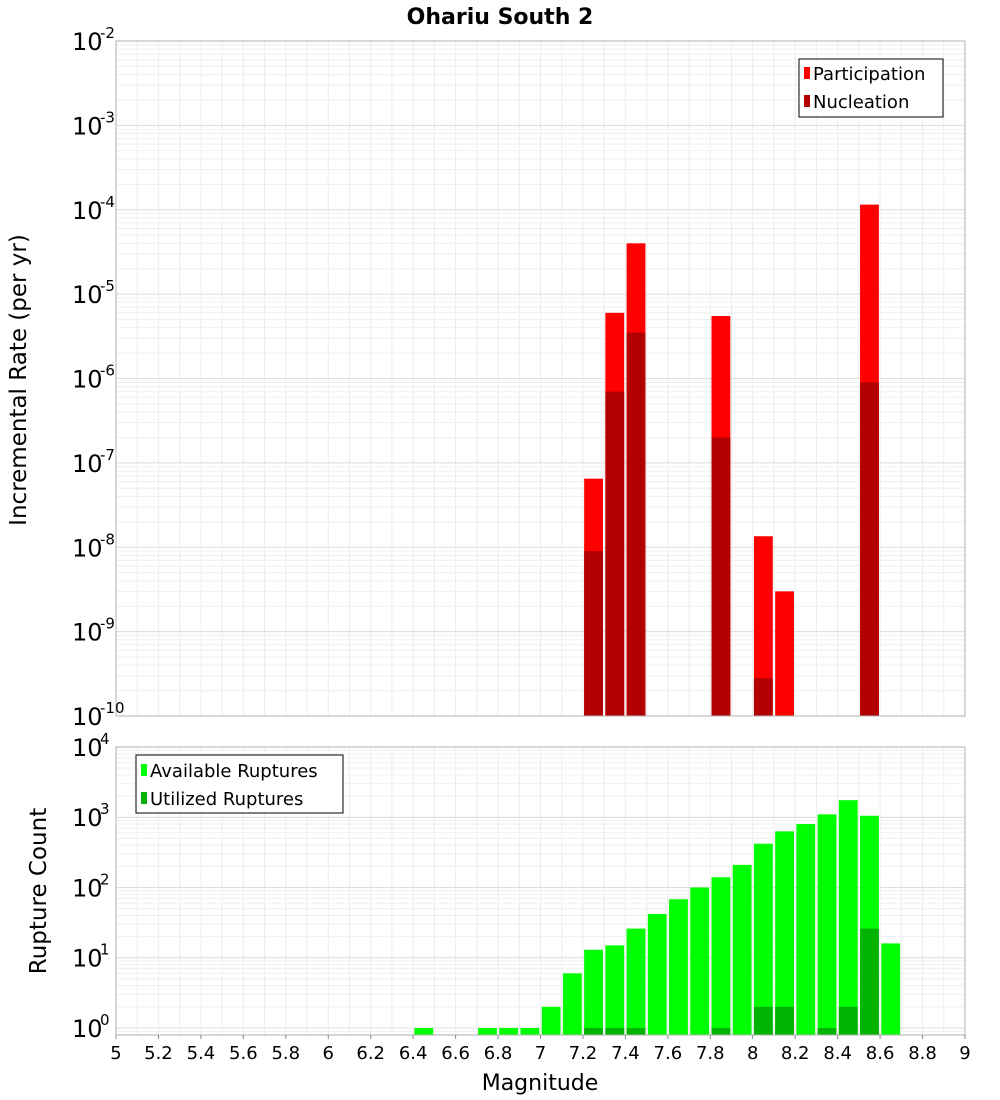 The width and height of the screenshot is (1000, 1100). I want to click on x-tick-label: 6, so click(328, 1053).